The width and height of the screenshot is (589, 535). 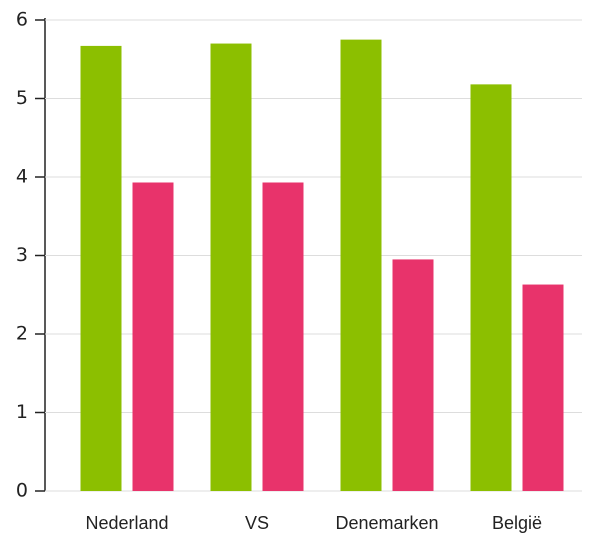 What do you see at coordinates (22, 98) in the screenshot?
I see `y-tick-label: 5` at bounding box center [22, 98].